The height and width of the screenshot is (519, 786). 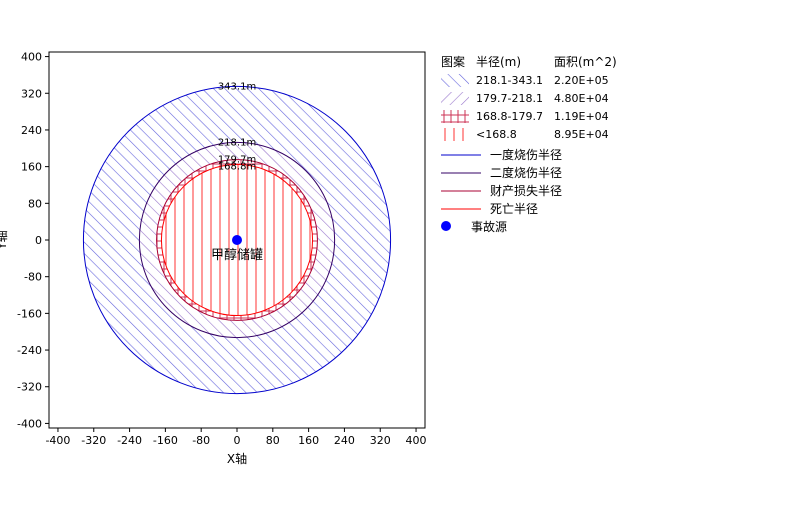 What do you see at coordinates (308, 440) in the screenshot?
I see `x-tick-label: 160` at bounding box center [308, 440].